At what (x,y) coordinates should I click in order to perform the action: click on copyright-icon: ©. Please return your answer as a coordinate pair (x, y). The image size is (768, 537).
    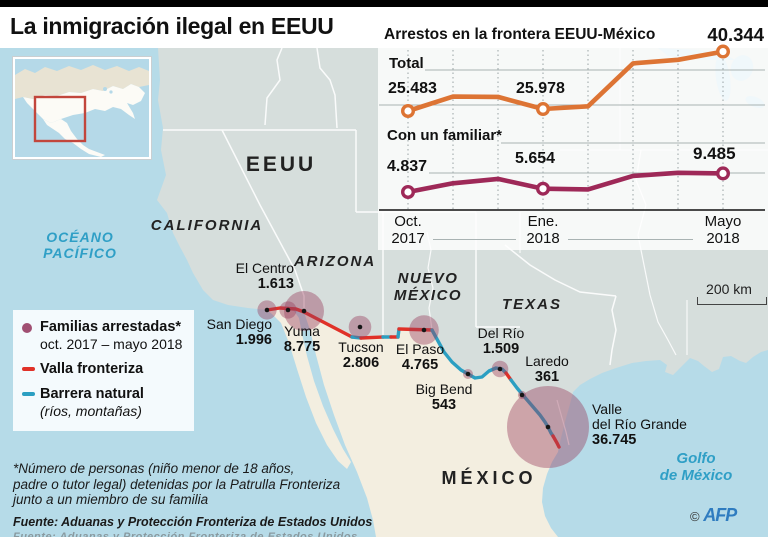
    Looking at the image, I should click on (695, 516).